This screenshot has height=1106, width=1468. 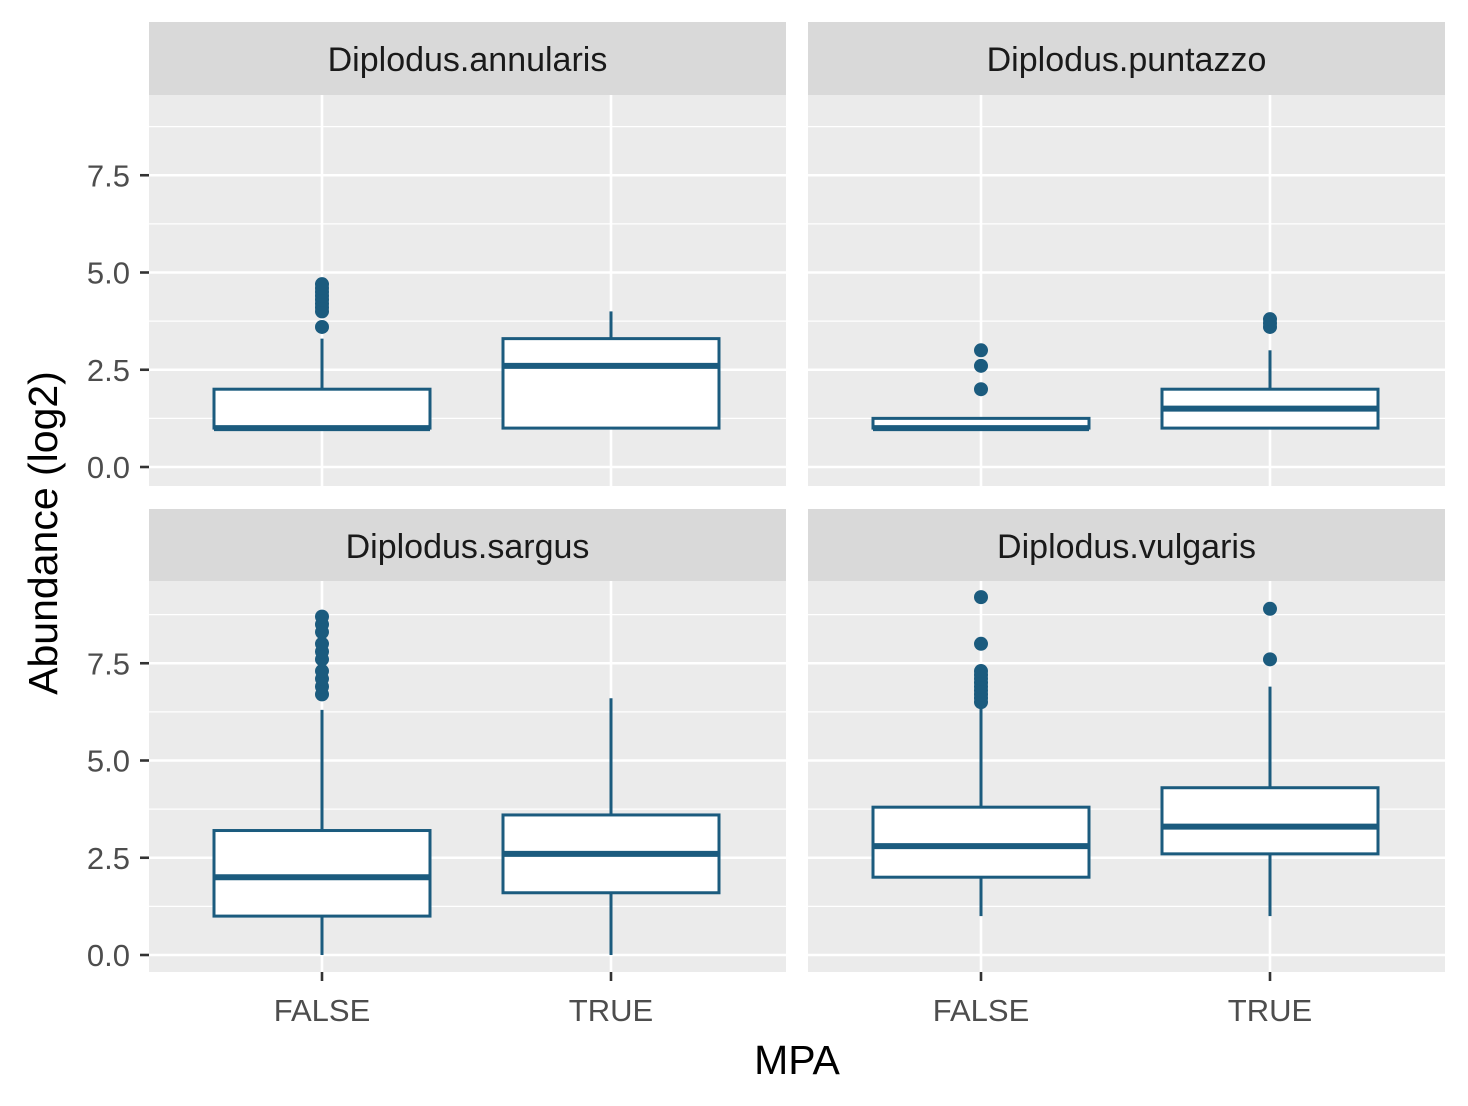 I want to click on x-axis-title: MPA, so click(x=797, y=1060).